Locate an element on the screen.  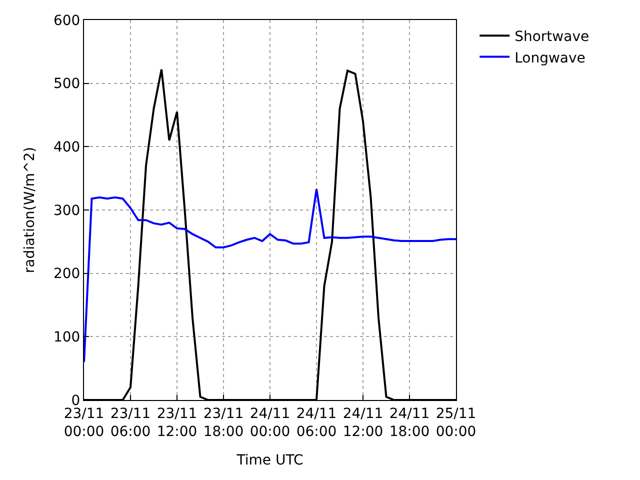
y-tick-label: 400 is located at coordinates (66, 148).